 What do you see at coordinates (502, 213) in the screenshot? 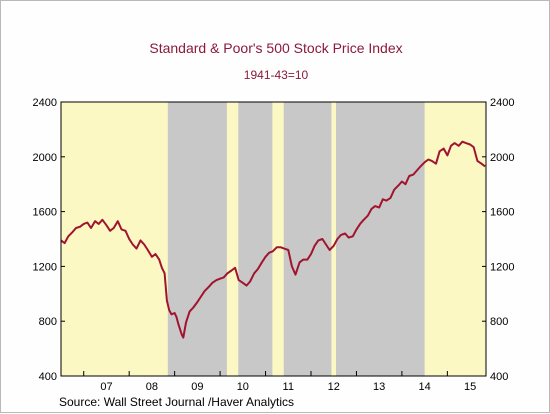
I see `y-tick-label-right-1600: 1600` at bounding box center [502, 213].